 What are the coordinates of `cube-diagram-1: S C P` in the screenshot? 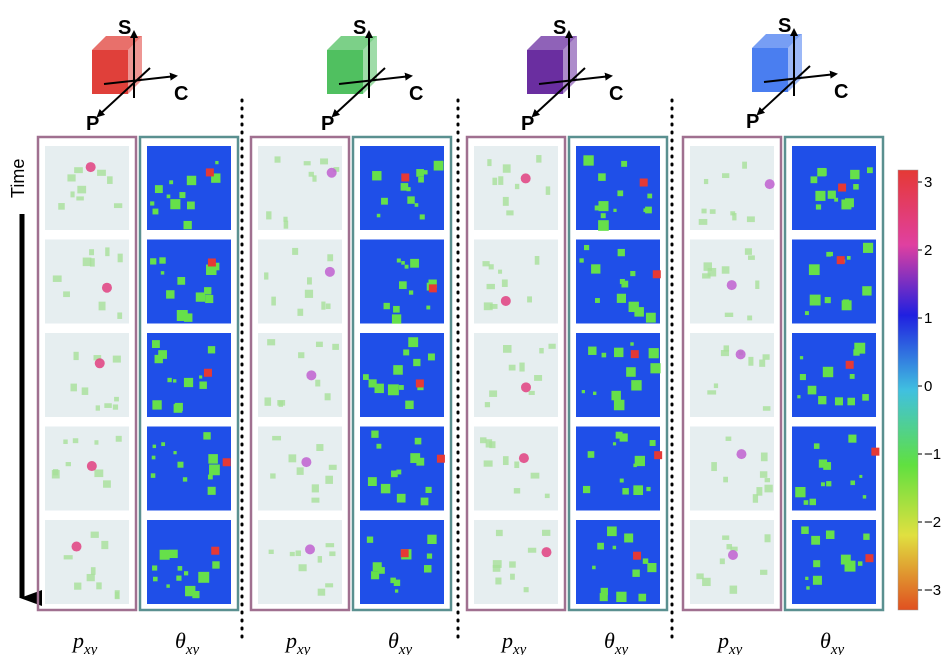 It's located at (137, 76).